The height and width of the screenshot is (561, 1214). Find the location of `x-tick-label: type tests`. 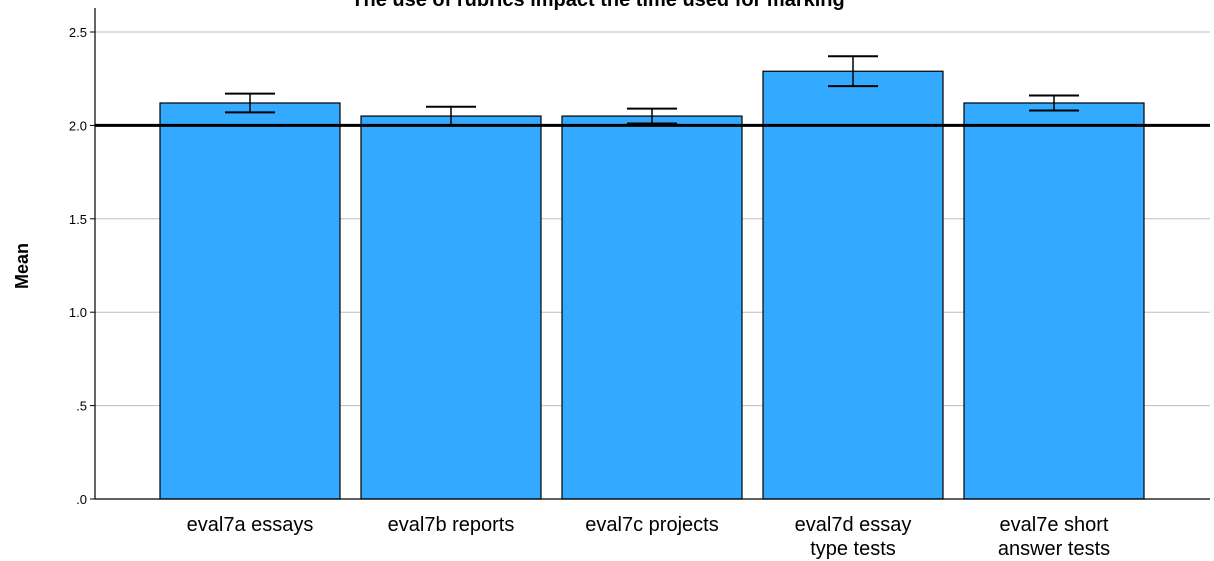

x-tick-label: type tests is located at coordinates (853, 549).